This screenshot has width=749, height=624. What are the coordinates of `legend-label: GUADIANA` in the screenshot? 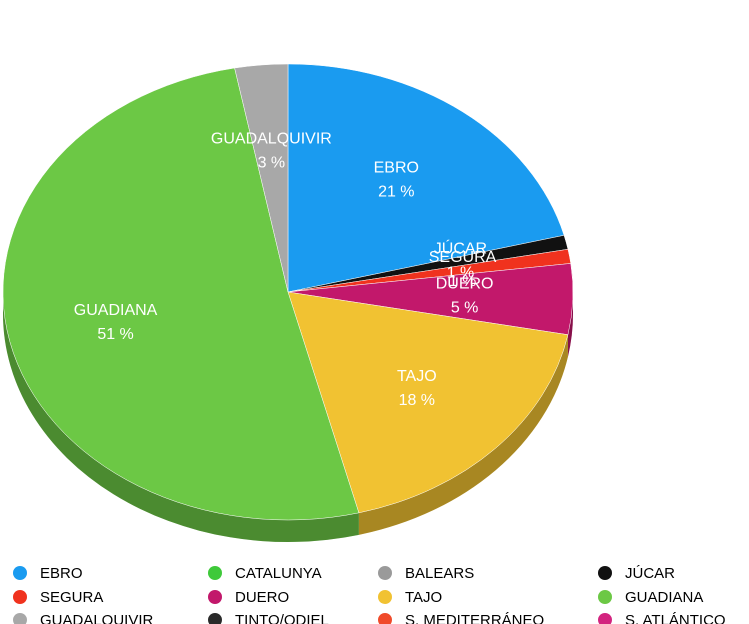 It's located at (664, 597).